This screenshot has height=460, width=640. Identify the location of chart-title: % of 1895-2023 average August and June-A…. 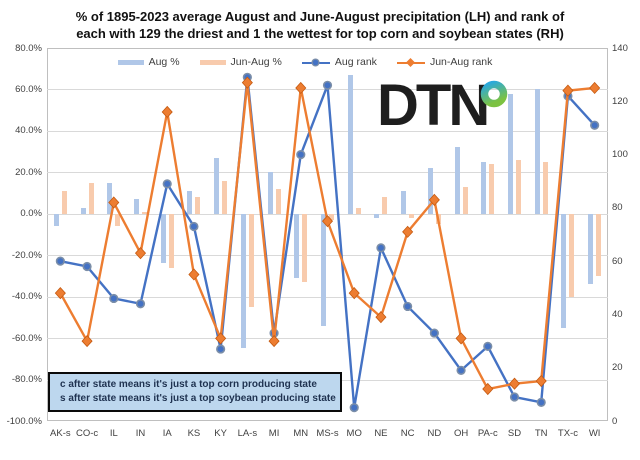
(320, 25).